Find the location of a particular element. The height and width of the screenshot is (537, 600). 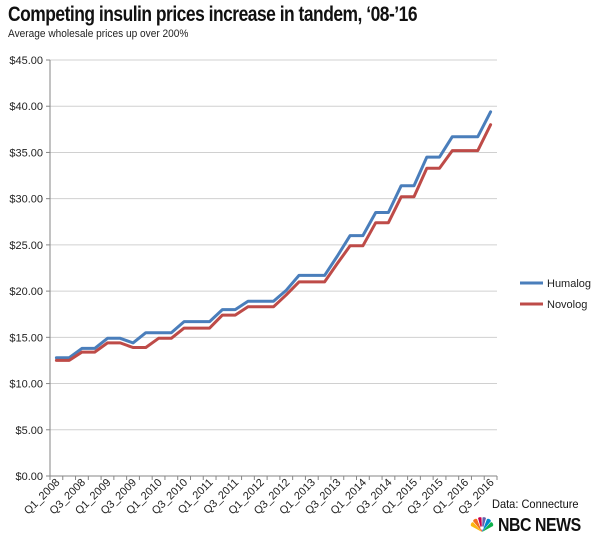

brand-name: NBC NEWS is located at coordinates (539, 524).